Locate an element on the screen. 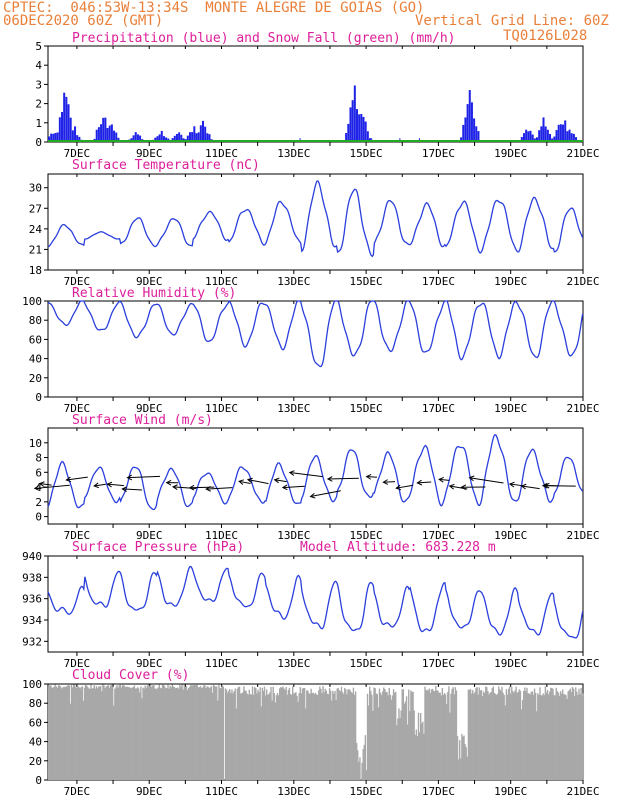 The width and height of the screenshot is (618, 800). x-tick-label: 15DEC is located at coordinates (366, 281).